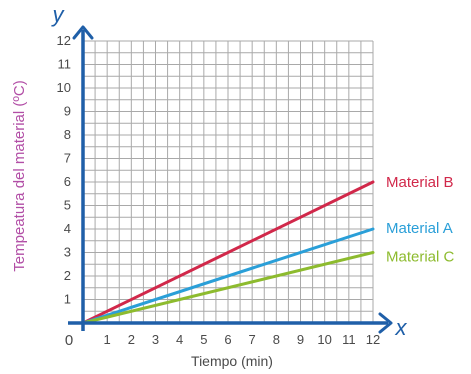 This screenshot has width=471, height=374. Describe the element at coordinates (324, 339) in the screenshot. I see `x-tick-label: 10` at that location.